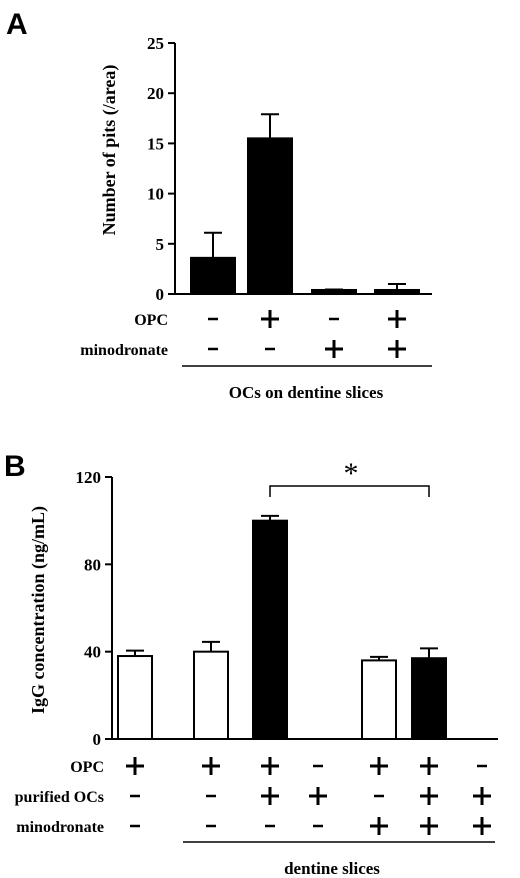  What do you see at coordinates (349, 491) in the screenshot?
I see `chart-b-significance-bracket` at bounding box center [349, 491].